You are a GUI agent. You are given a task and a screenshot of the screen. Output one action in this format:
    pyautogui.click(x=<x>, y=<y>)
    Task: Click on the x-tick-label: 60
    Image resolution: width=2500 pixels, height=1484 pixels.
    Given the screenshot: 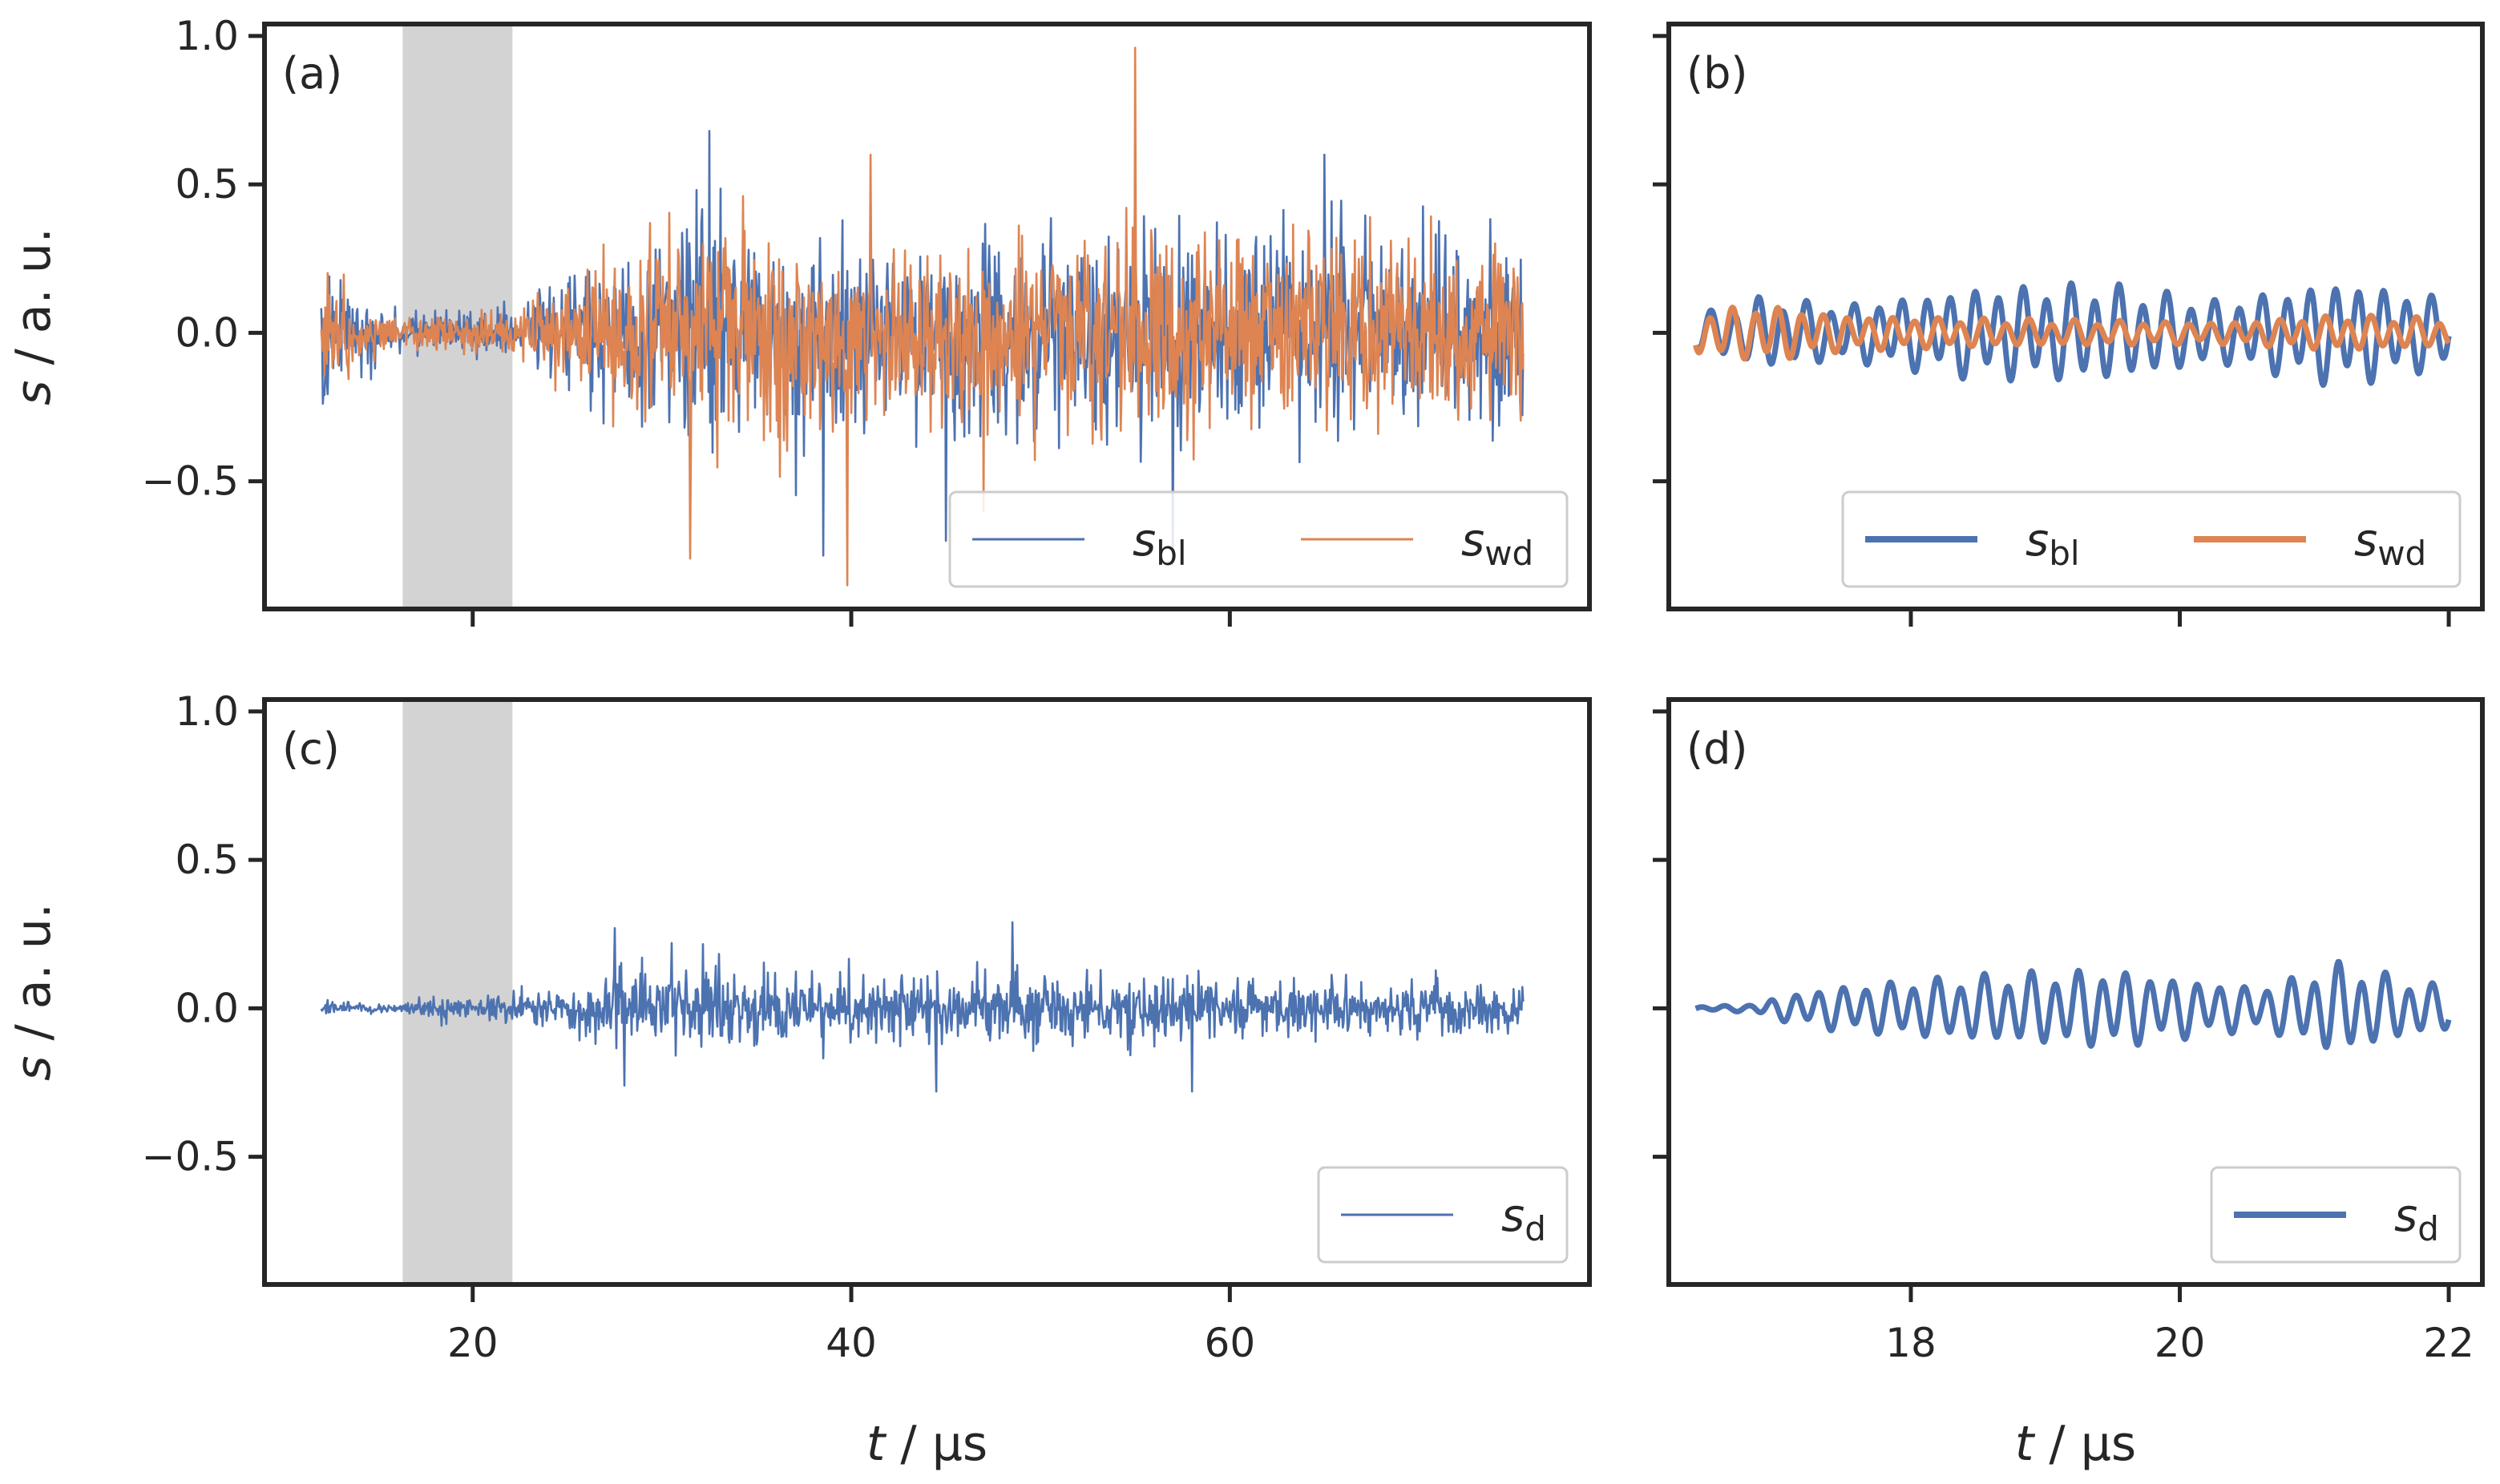 What is the action you would take?
    pyautogui.click(x=1230, y=1343)
    